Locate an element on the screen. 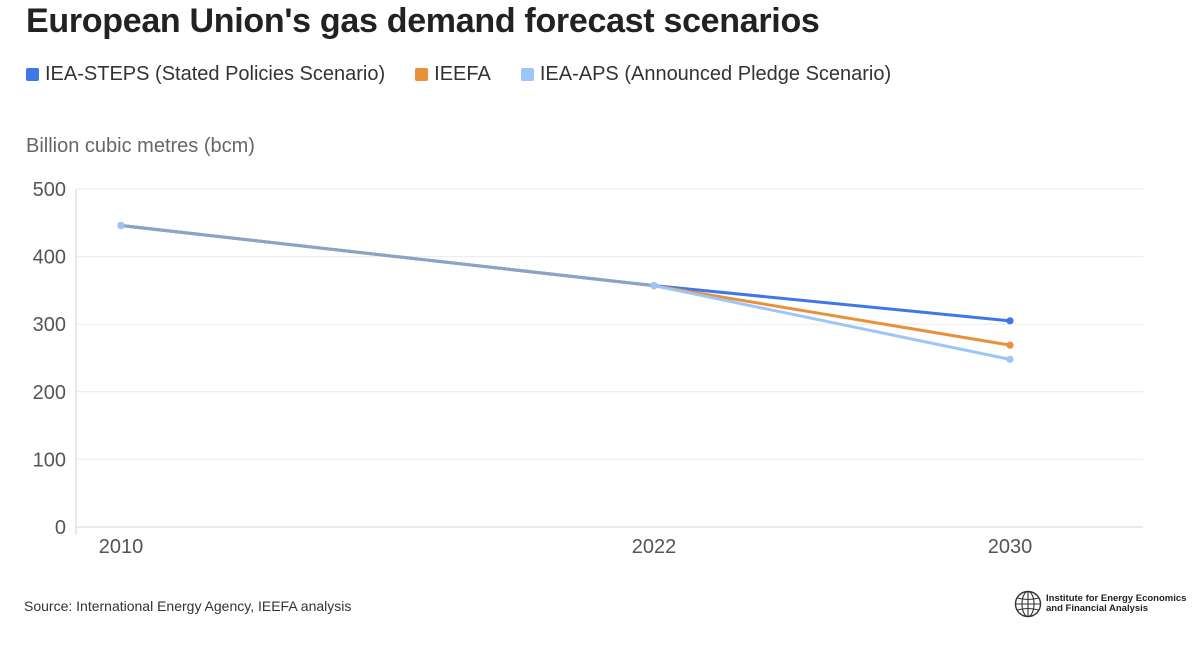 Image resolution: width=1200 pixels, height=647 pixels. globe-icon is located at coordinates (1028, 604).